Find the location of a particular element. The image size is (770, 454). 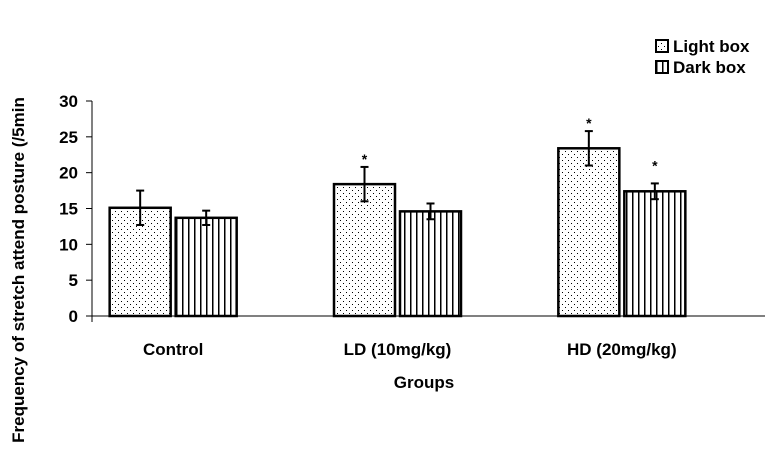

legend-swatch-dark-box is located at coordinates (662, 67).